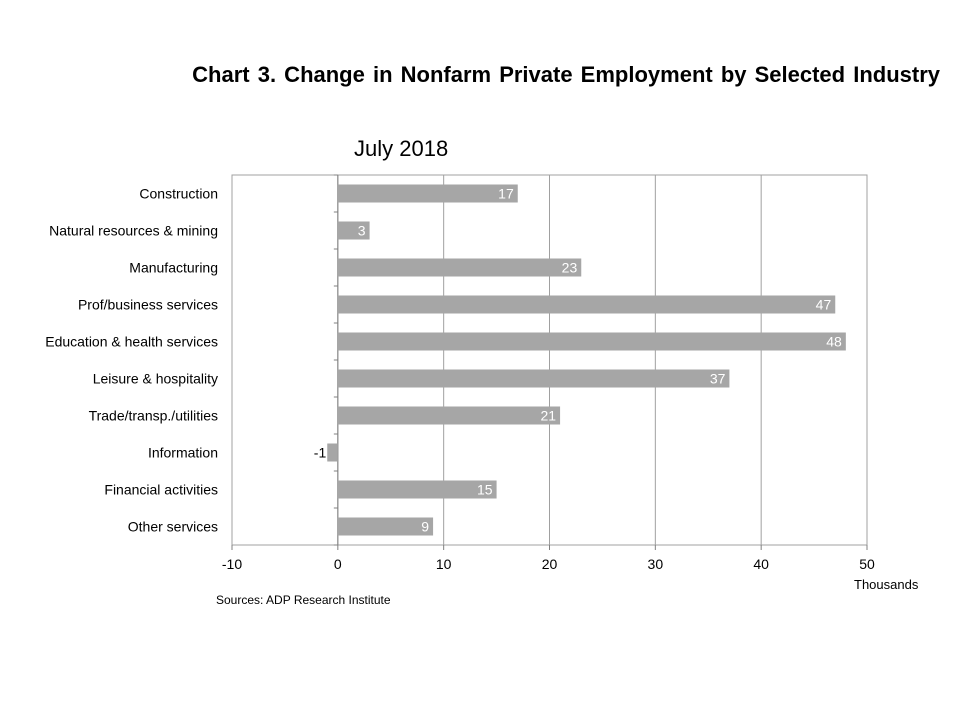 The width and height of the screenshot is (960, 720). Describe the element at coordinates (131, 342) in the screenshot. I see `category-label: Education & health services` at that location.